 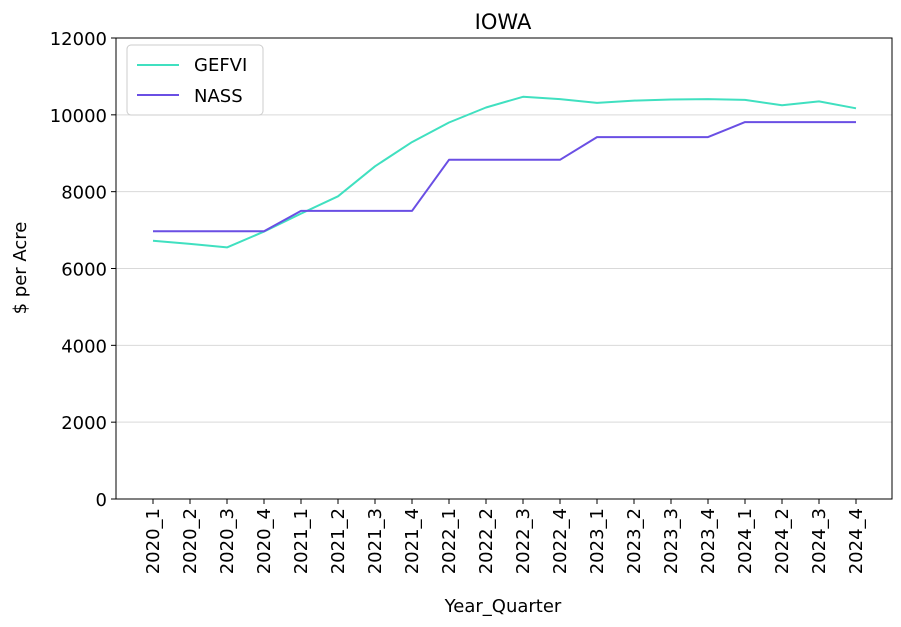 What do you see at coordinates (449, 541) in the screenshot?
I see `x-tick-label: 2022_1` at bounding box center [449, 541].